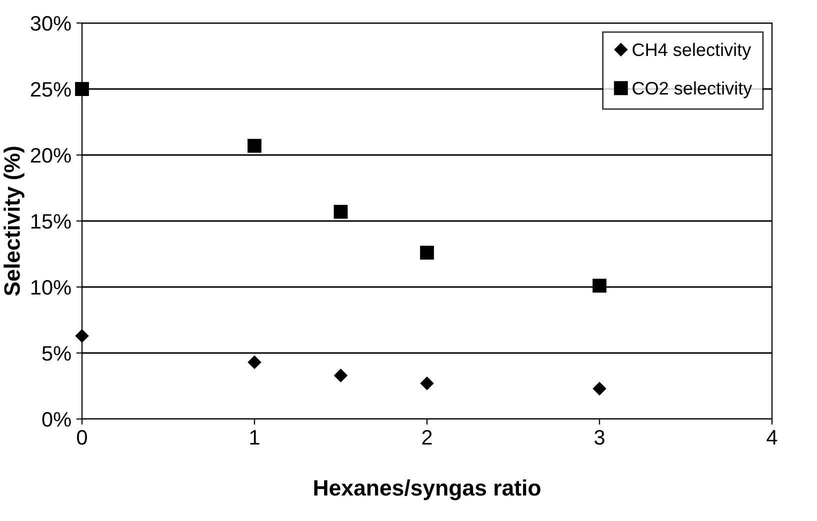 Image resolution: width=817 pixels, height=521 pixels. Describe the element at coordinates (56, 353) in the screenshot. I see `y-tick-label: 5%` at that location.